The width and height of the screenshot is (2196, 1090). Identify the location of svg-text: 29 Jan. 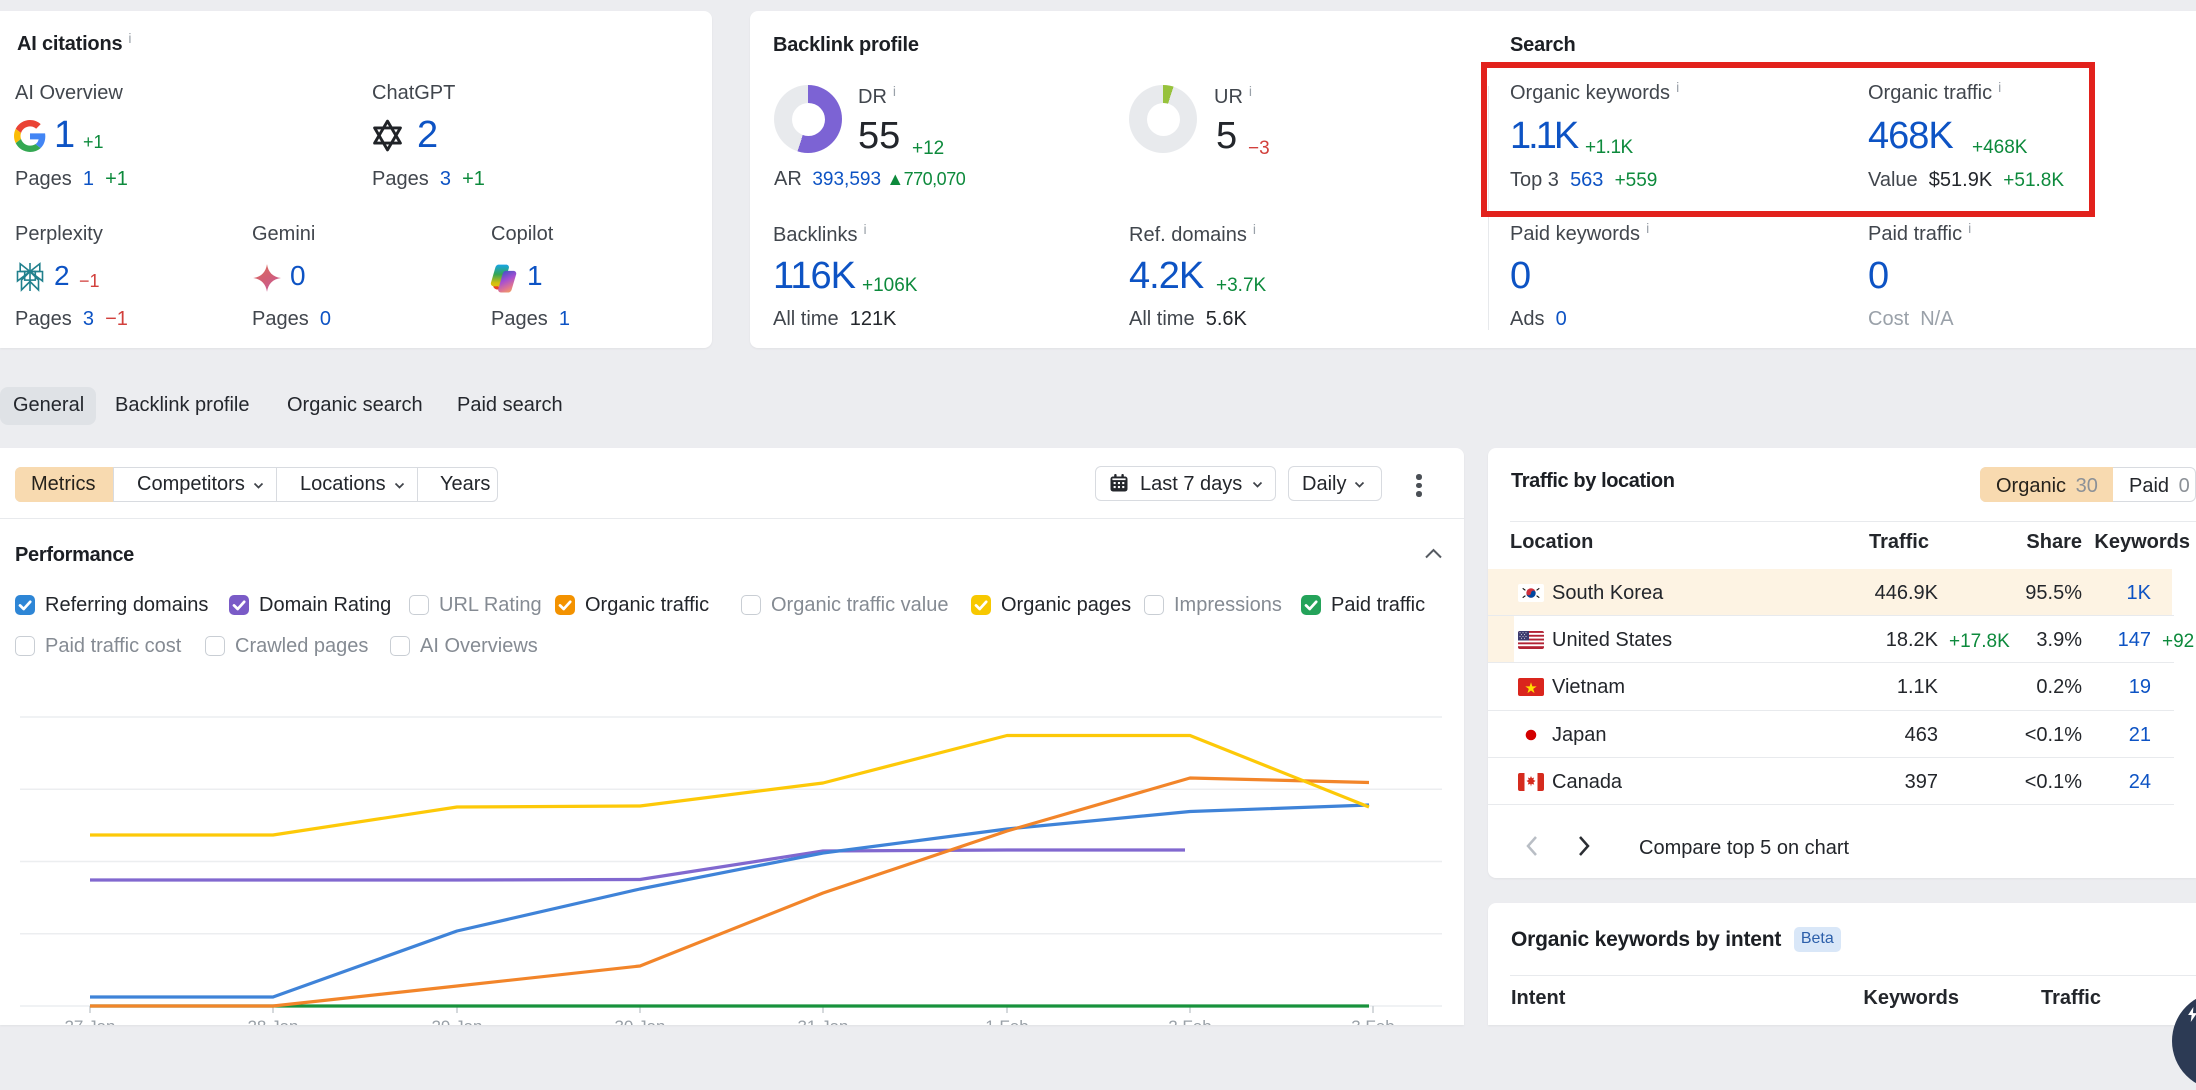
(456, 1021).